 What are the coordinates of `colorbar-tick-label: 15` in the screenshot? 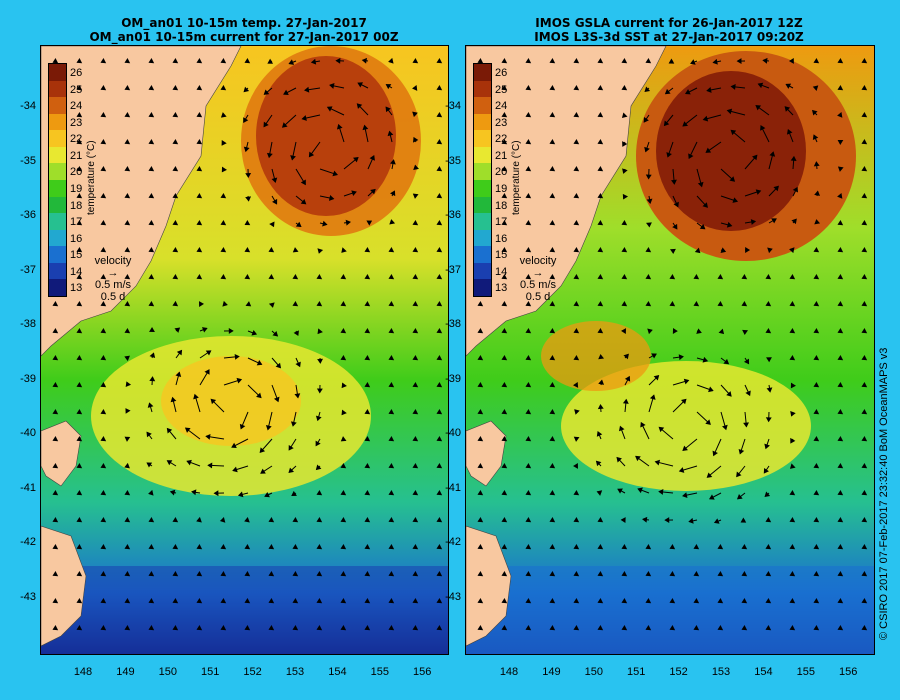 It's located at (76, 255).